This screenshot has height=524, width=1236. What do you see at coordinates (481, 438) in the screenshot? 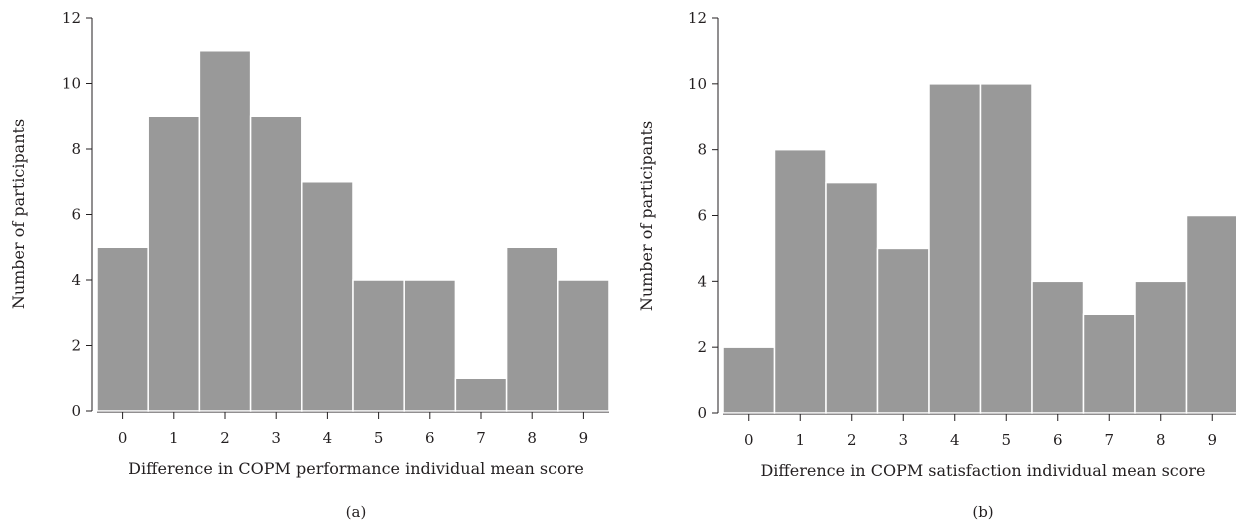
I see `panel-a-x-tick-label: 7` at bounding box center [481, 438].